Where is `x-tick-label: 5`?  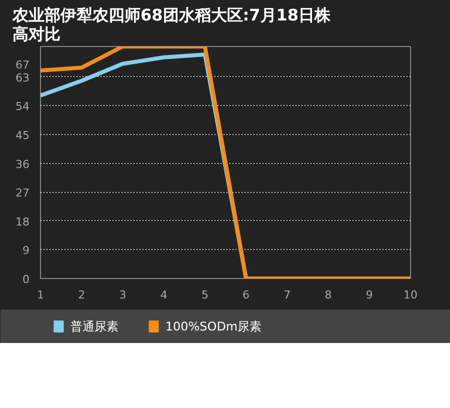
x-tick-label: 5 is located at coordinates (204, 295).